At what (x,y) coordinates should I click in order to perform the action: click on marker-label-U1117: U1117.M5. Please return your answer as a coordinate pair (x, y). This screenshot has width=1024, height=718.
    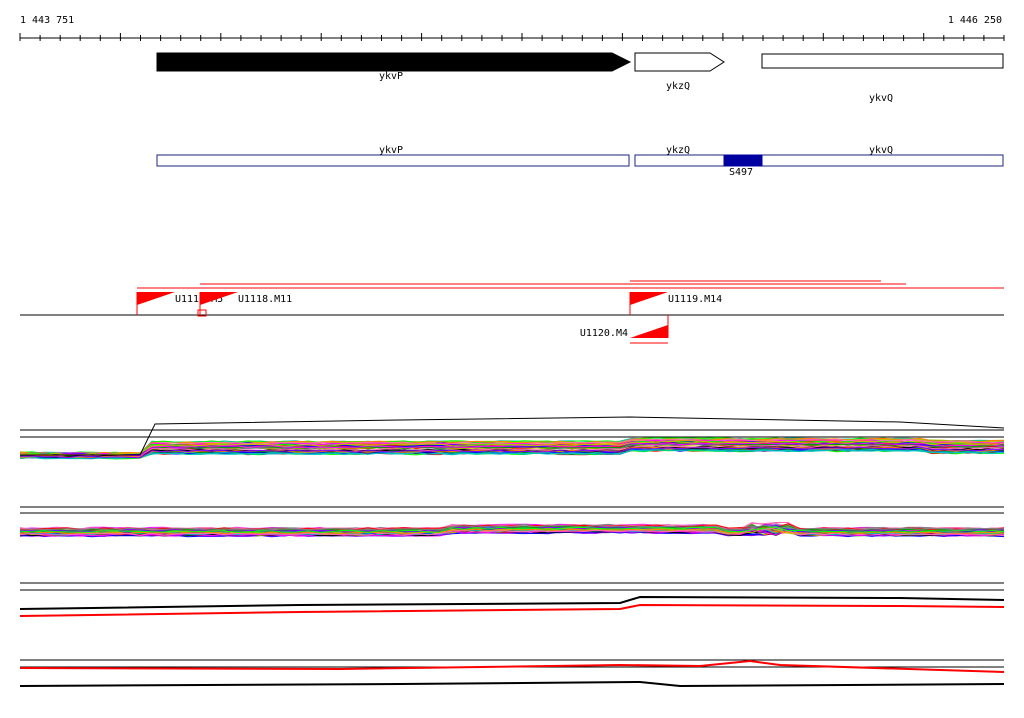
    Looking at the image, I should click on (199, 299).